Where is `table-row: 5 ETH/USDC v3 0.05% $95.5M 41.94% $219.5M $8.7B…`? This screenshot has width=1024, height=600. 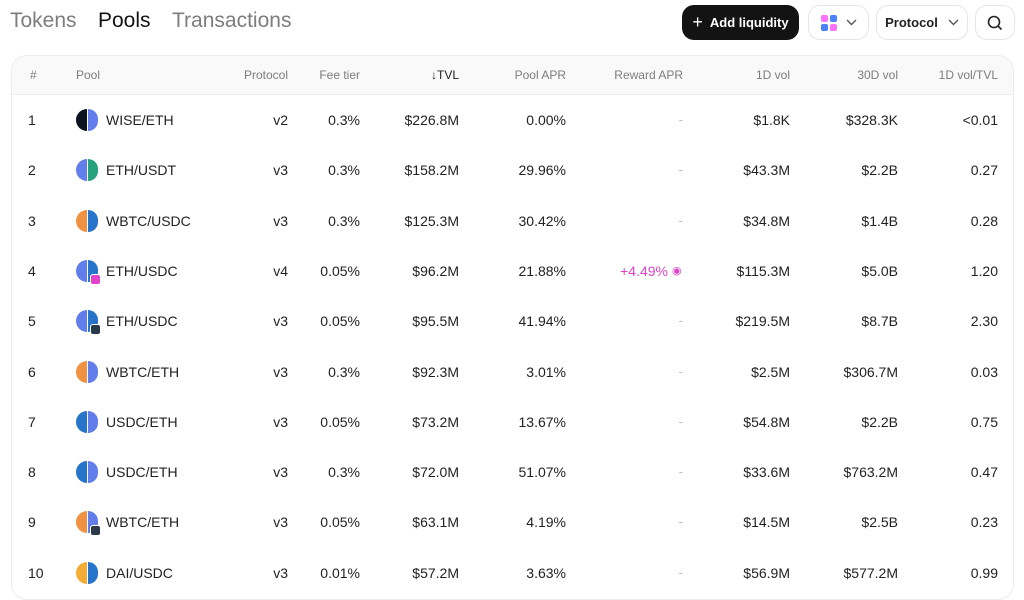 table-row: 5 ETH/USDC v3 0.05% $95.5M 41.94% $219.5M $8.7B… is located at coordinates (512, 321).